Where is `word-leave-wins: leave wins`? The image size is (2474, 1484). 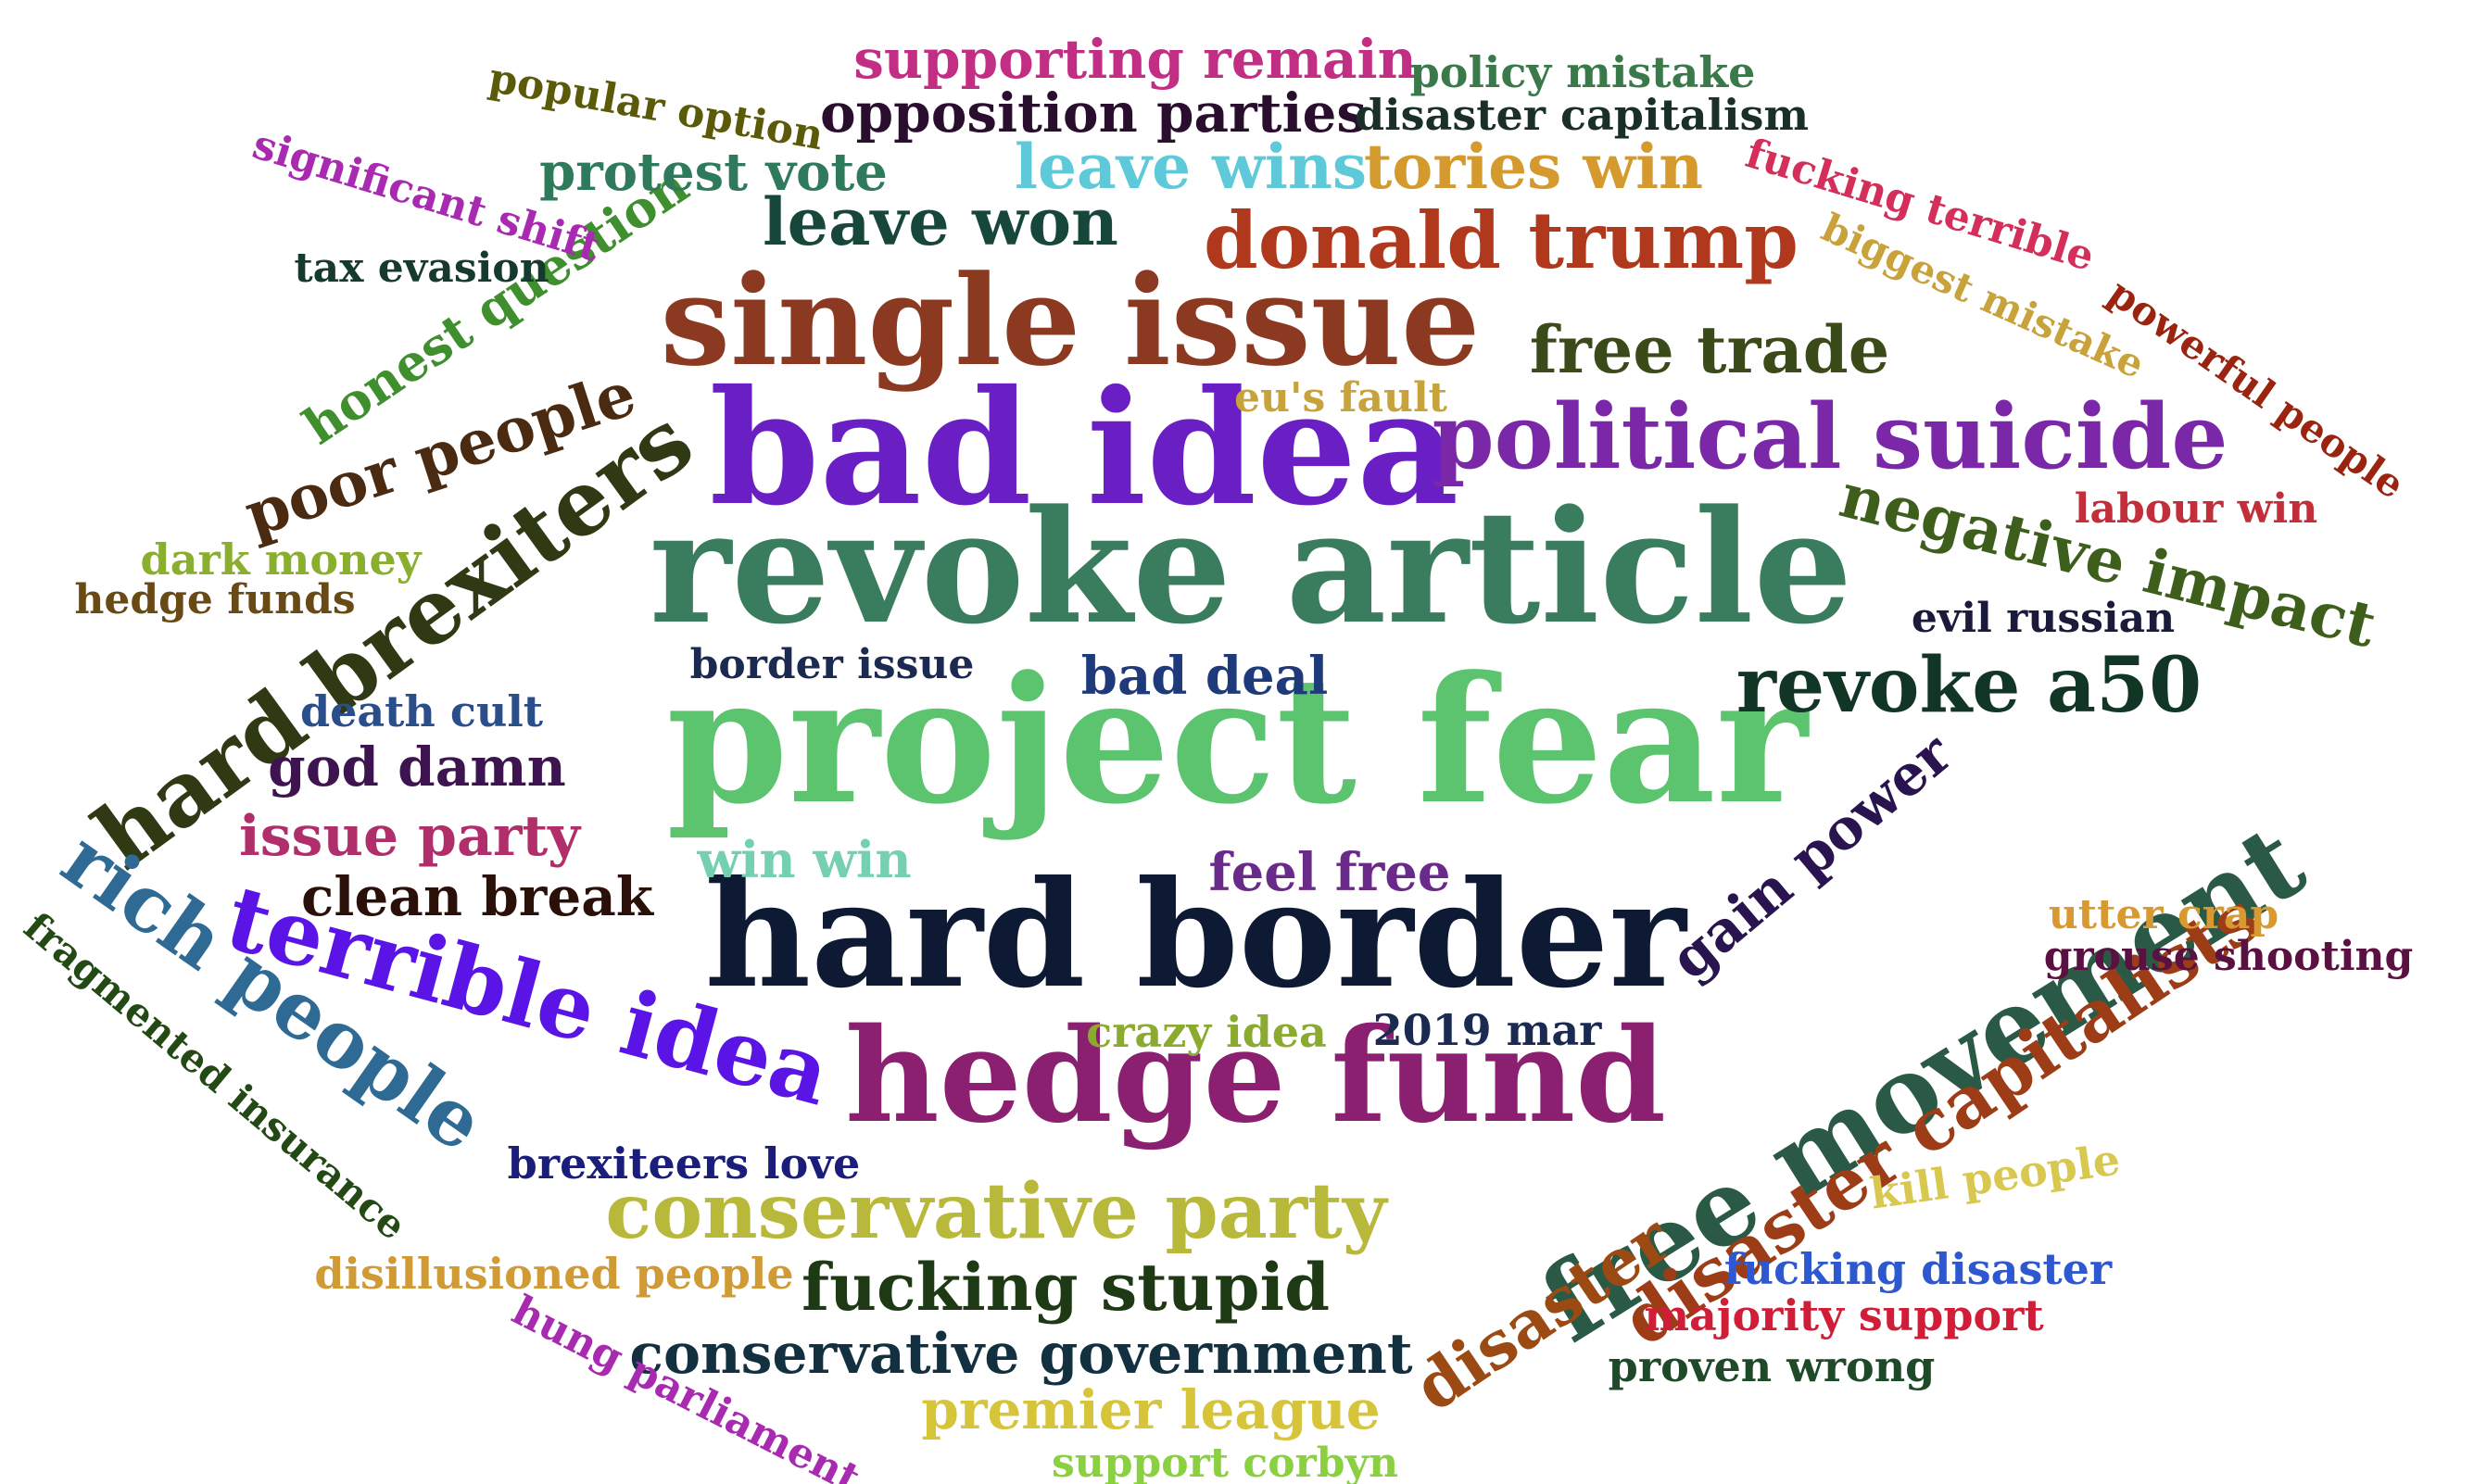
word-leave-wins: leave wins is located at coordinates (1191, 167).